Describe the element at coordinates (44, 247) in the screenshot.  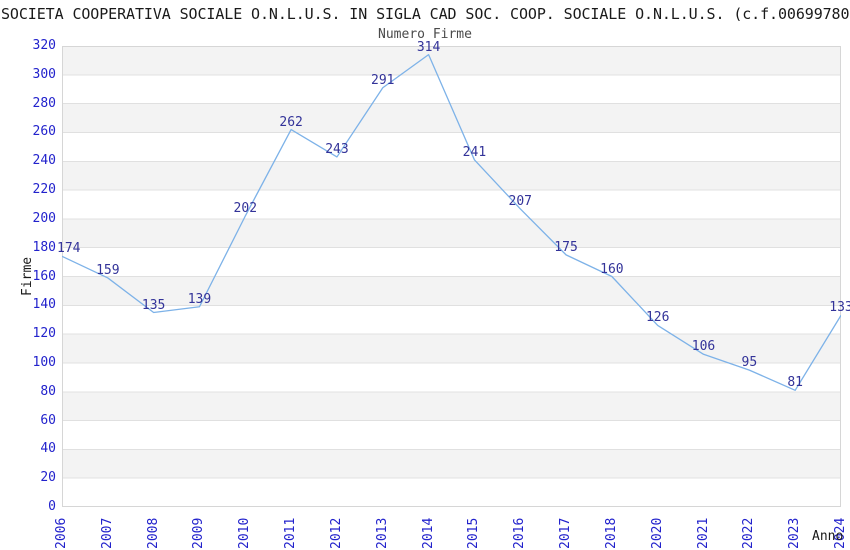
I see `y-tick-label: 180` at that location.